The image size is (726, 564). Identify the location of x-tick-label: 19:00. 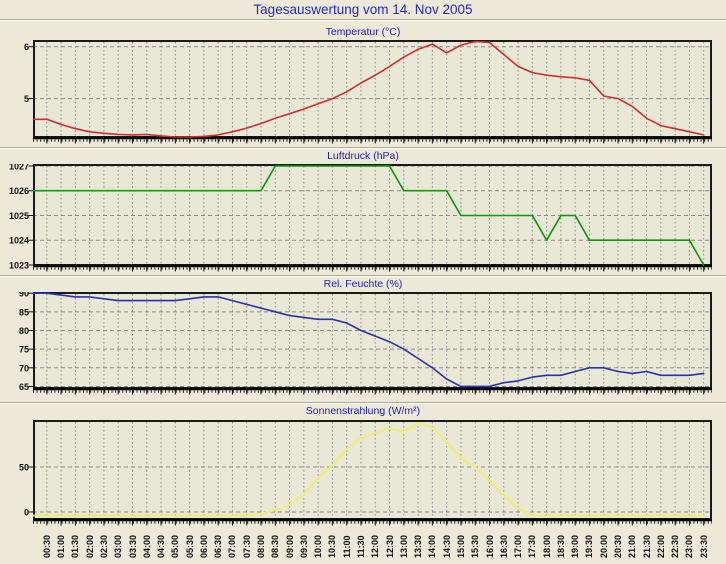
(575, 546).